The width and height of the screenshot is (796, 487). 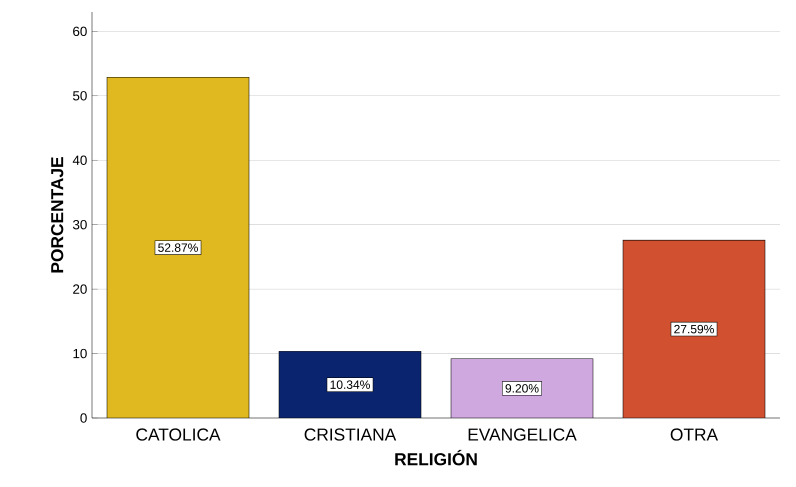 What do you see at coordinates (83, 418) in the screenshot?
I see `y-tick-label: 0` at bounding box center [83, 418].